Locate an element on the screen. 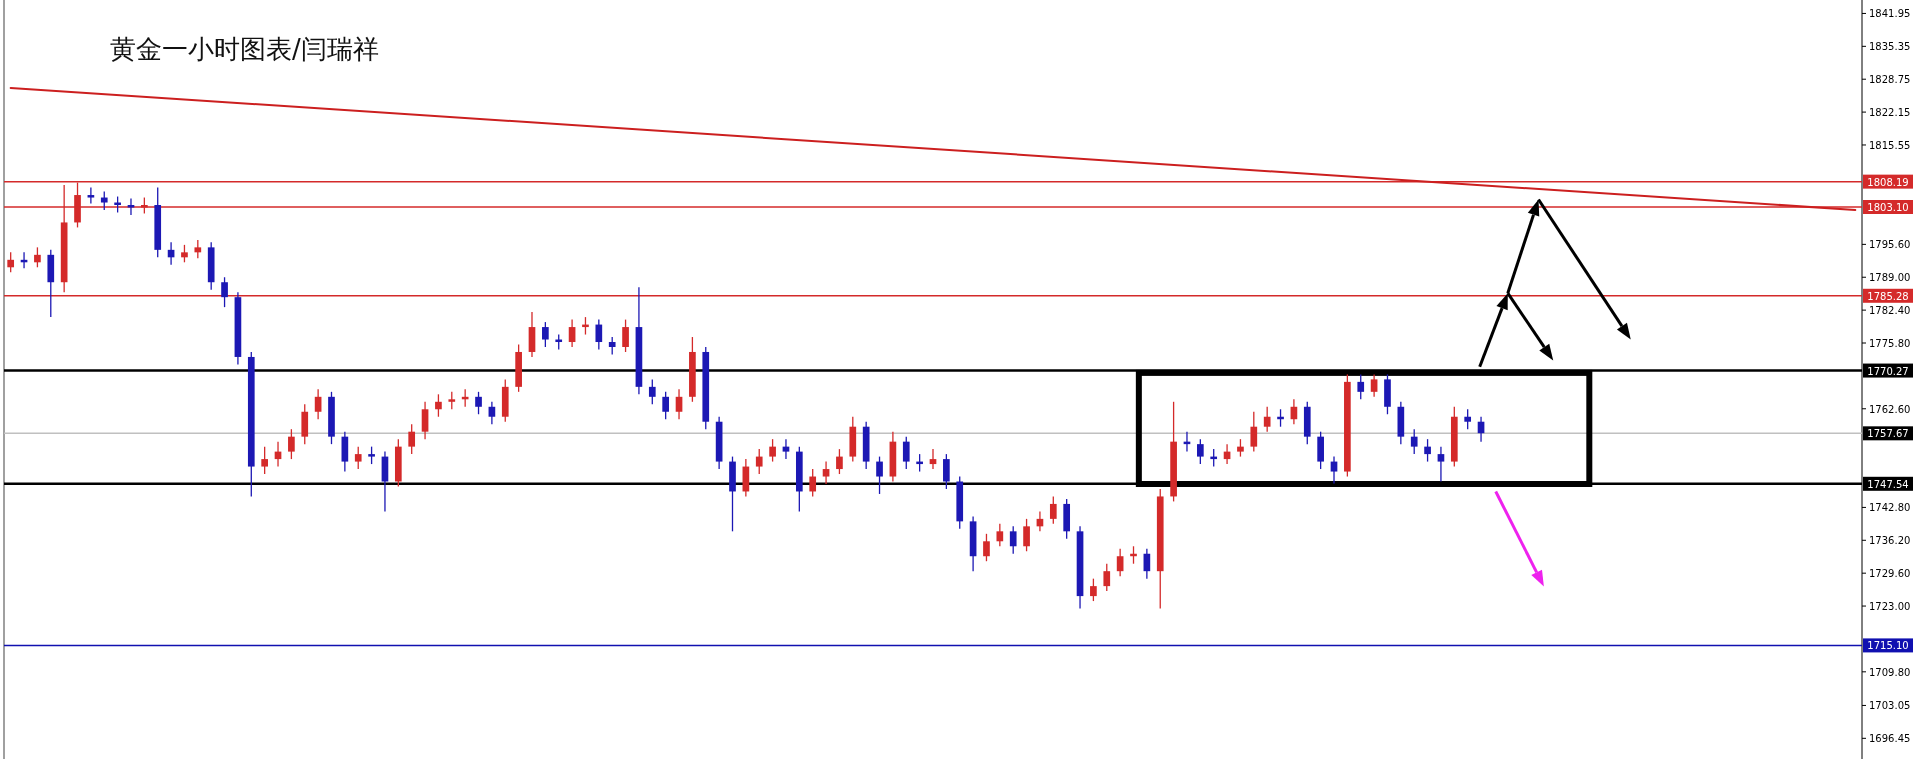  ref-line-label: 1808.19 is located at coordinates (1888, 182).